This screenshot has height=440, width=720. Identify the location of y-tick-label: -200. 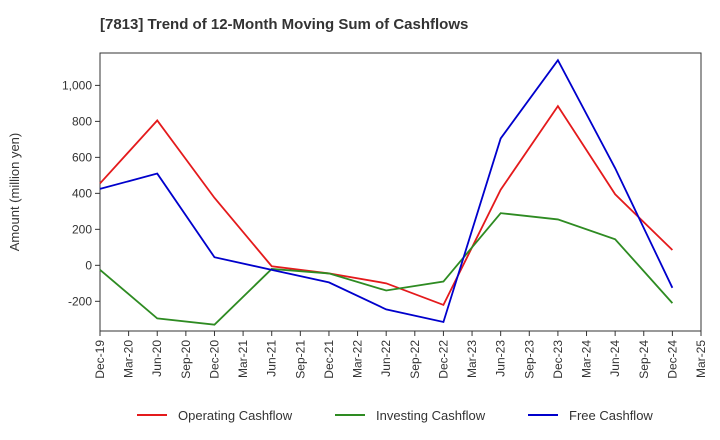
(80, 301).